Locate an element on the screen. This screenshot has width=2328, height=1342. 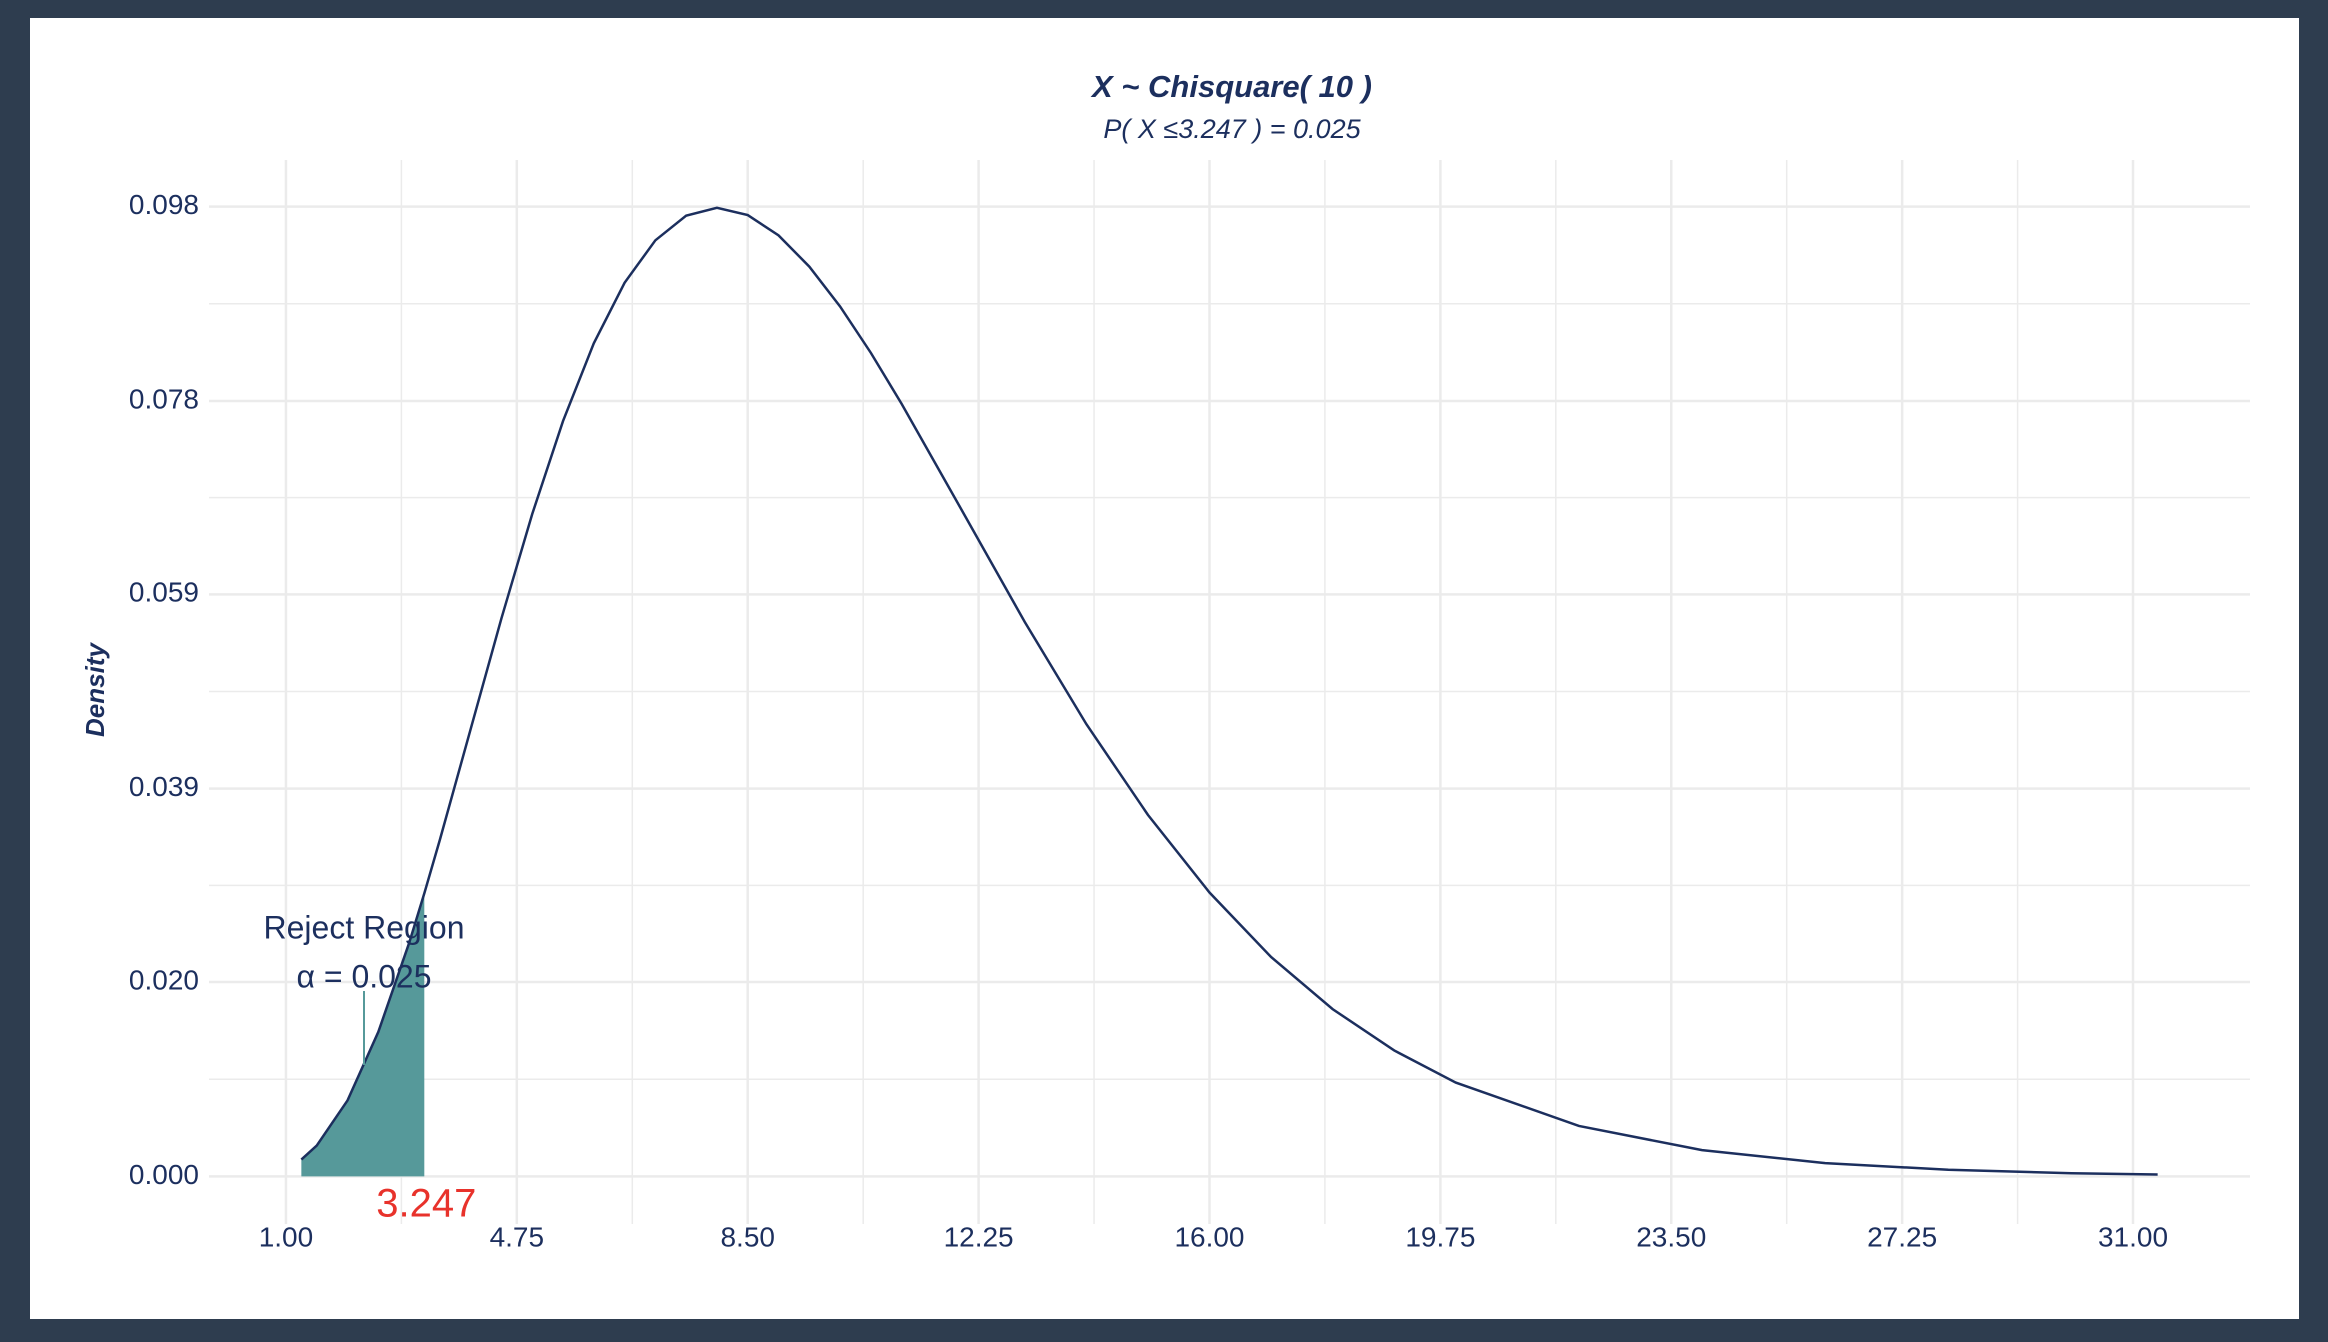
y-tick-label: 0.059 is located at coordinates (164, 592).